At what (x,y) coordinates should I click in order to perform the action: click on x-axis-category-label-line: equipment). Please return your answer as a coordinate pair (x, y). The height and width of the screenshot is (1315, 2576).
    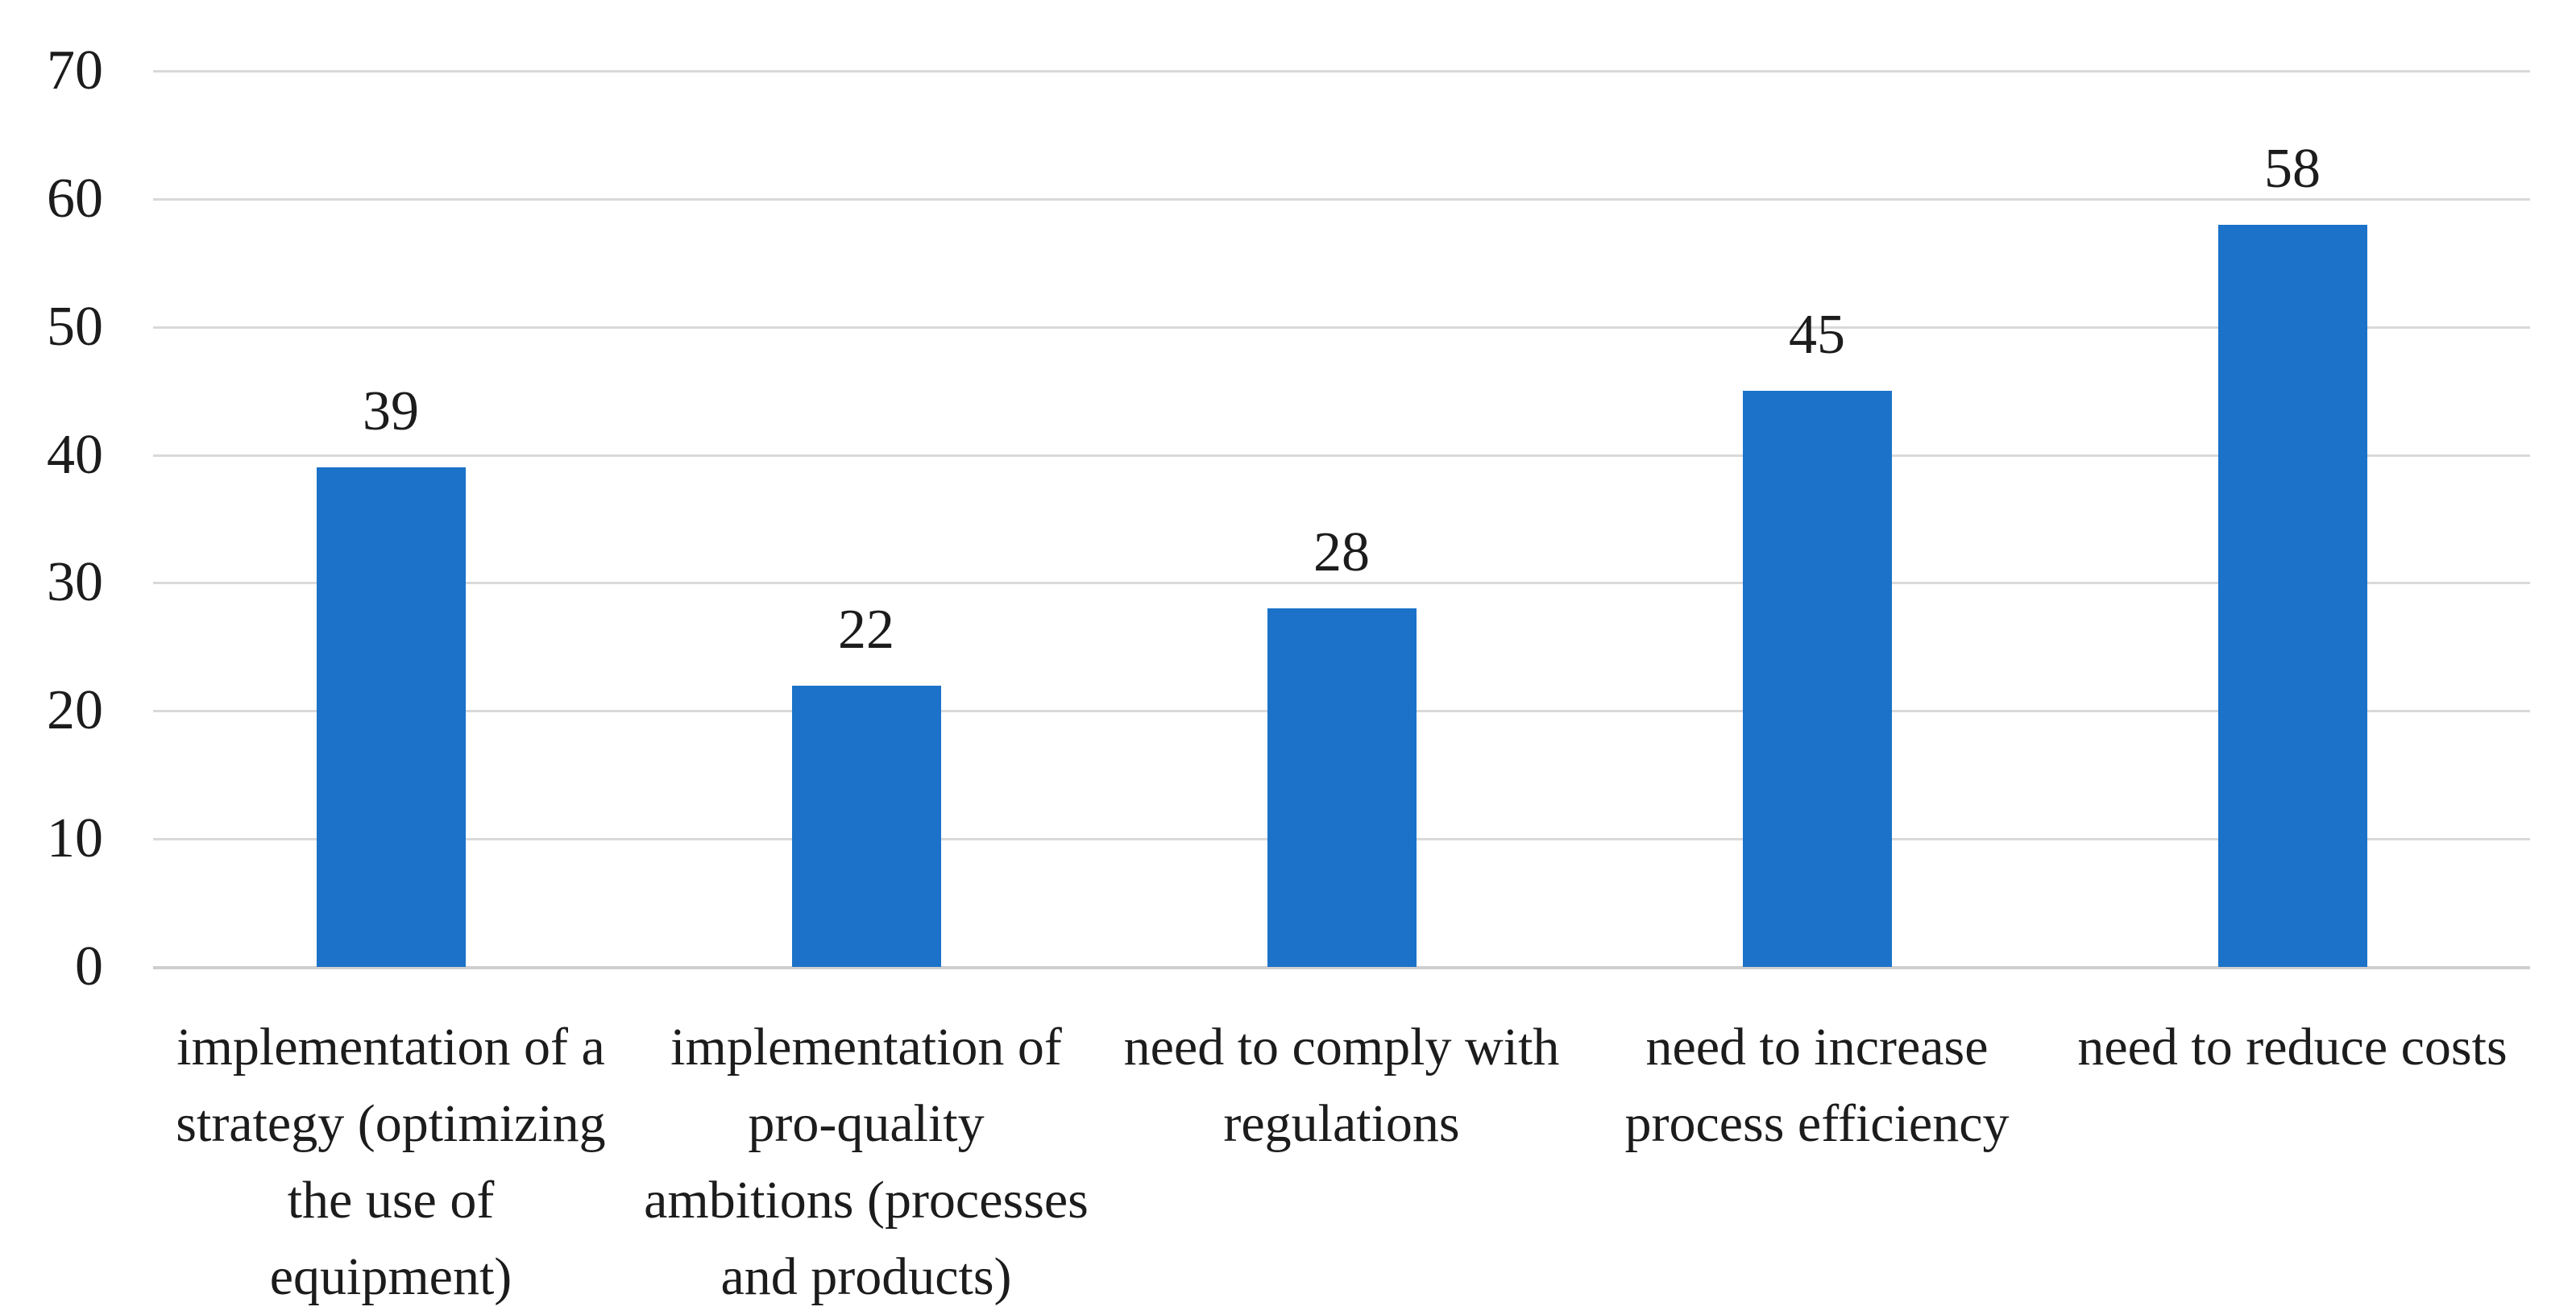
    Looking at the image, I should click on (390, 1276).